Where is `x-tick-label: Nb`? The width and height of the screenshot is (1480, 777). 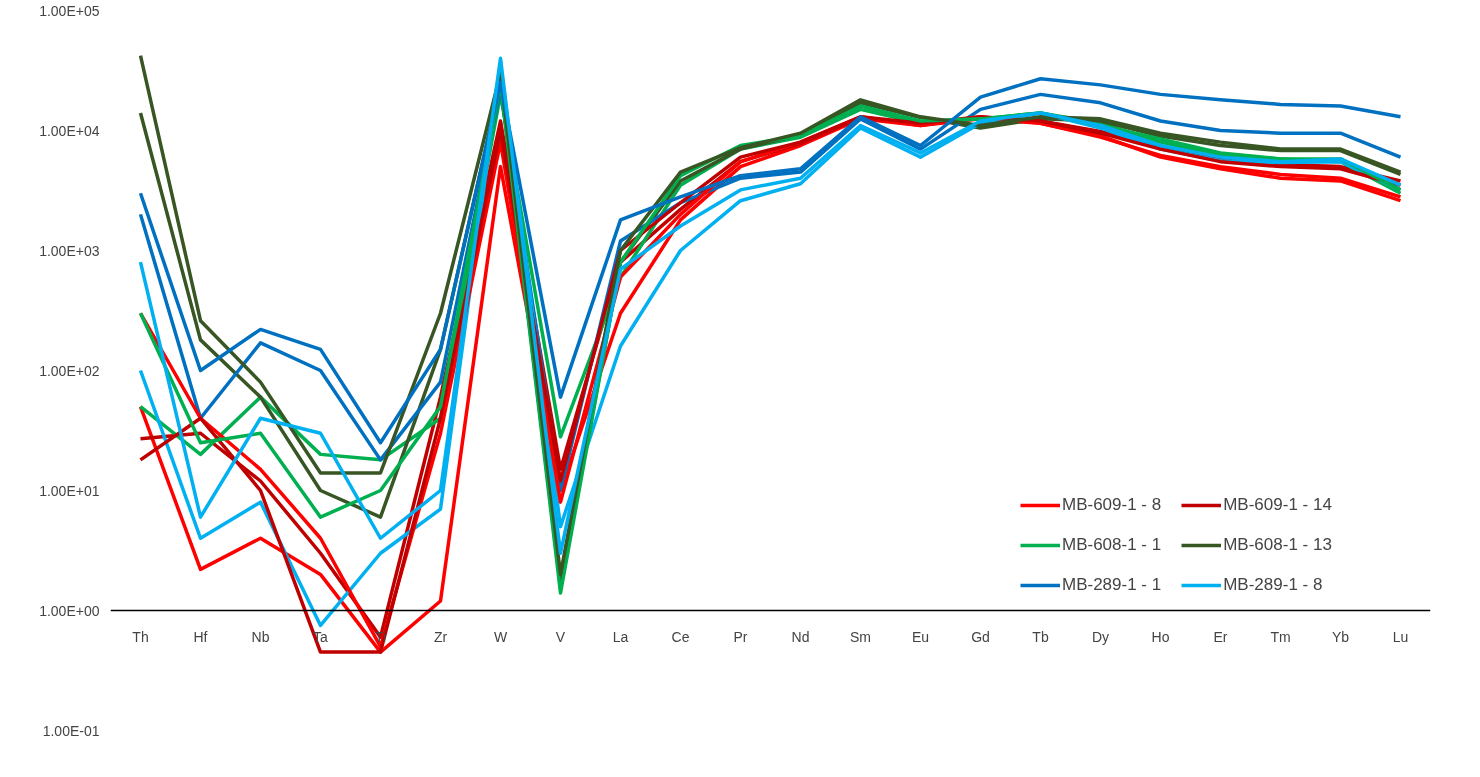
x-tick-label: Nb is located at coordinates (260, 636).